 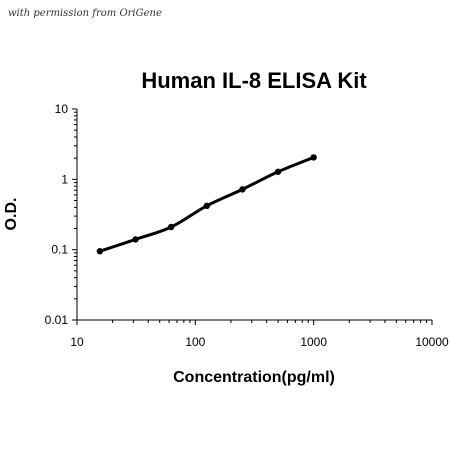 I want to click on x-axis-label: Concentration(pg/ml), so click(x=254, y=377).